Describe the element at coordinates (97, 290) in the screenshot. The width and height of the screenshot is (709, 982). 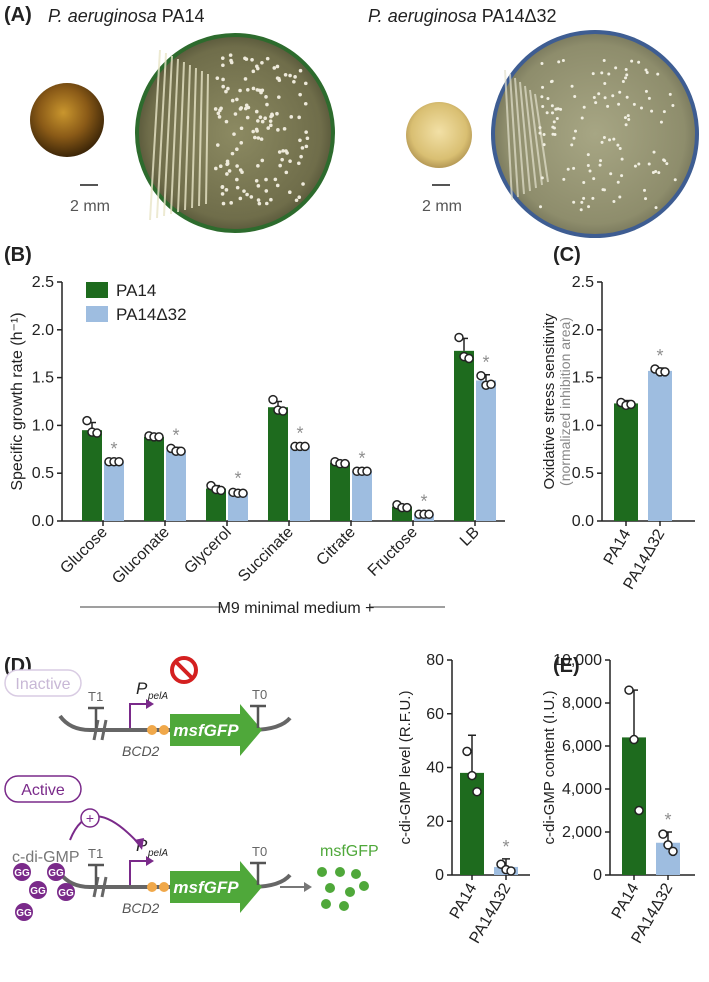
I see `legend-swatch-pa14` at that location.